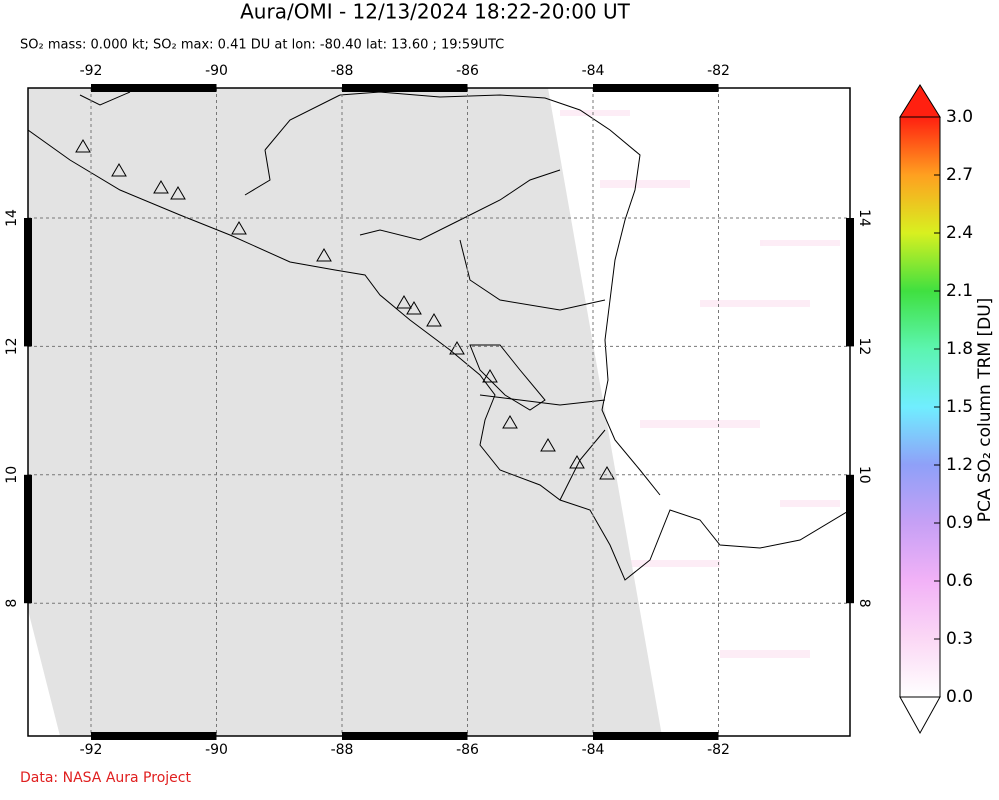 This screenshot has width=999, height=800. What do you see at coordinates (507, 377) in the screenshot?
I see `lake` at bounding box center [507, 377].